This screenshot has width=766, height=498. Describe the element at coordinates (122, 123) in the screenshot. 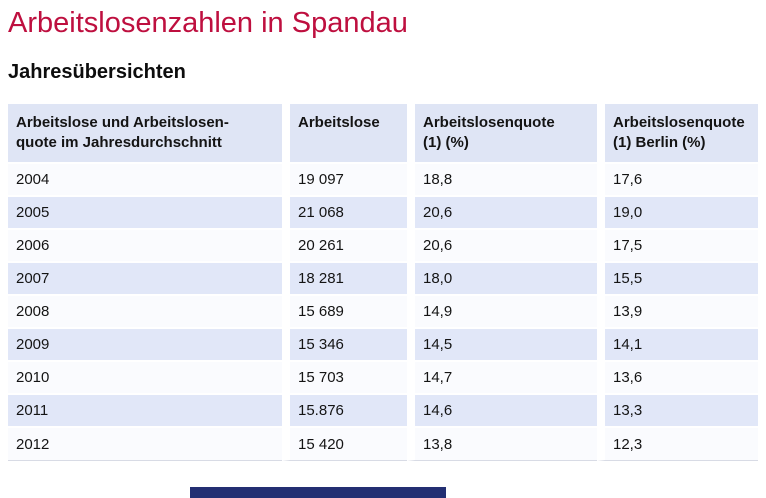

I see `column-header-line: Arbeitslose und Arbeitslosen-` at that location.